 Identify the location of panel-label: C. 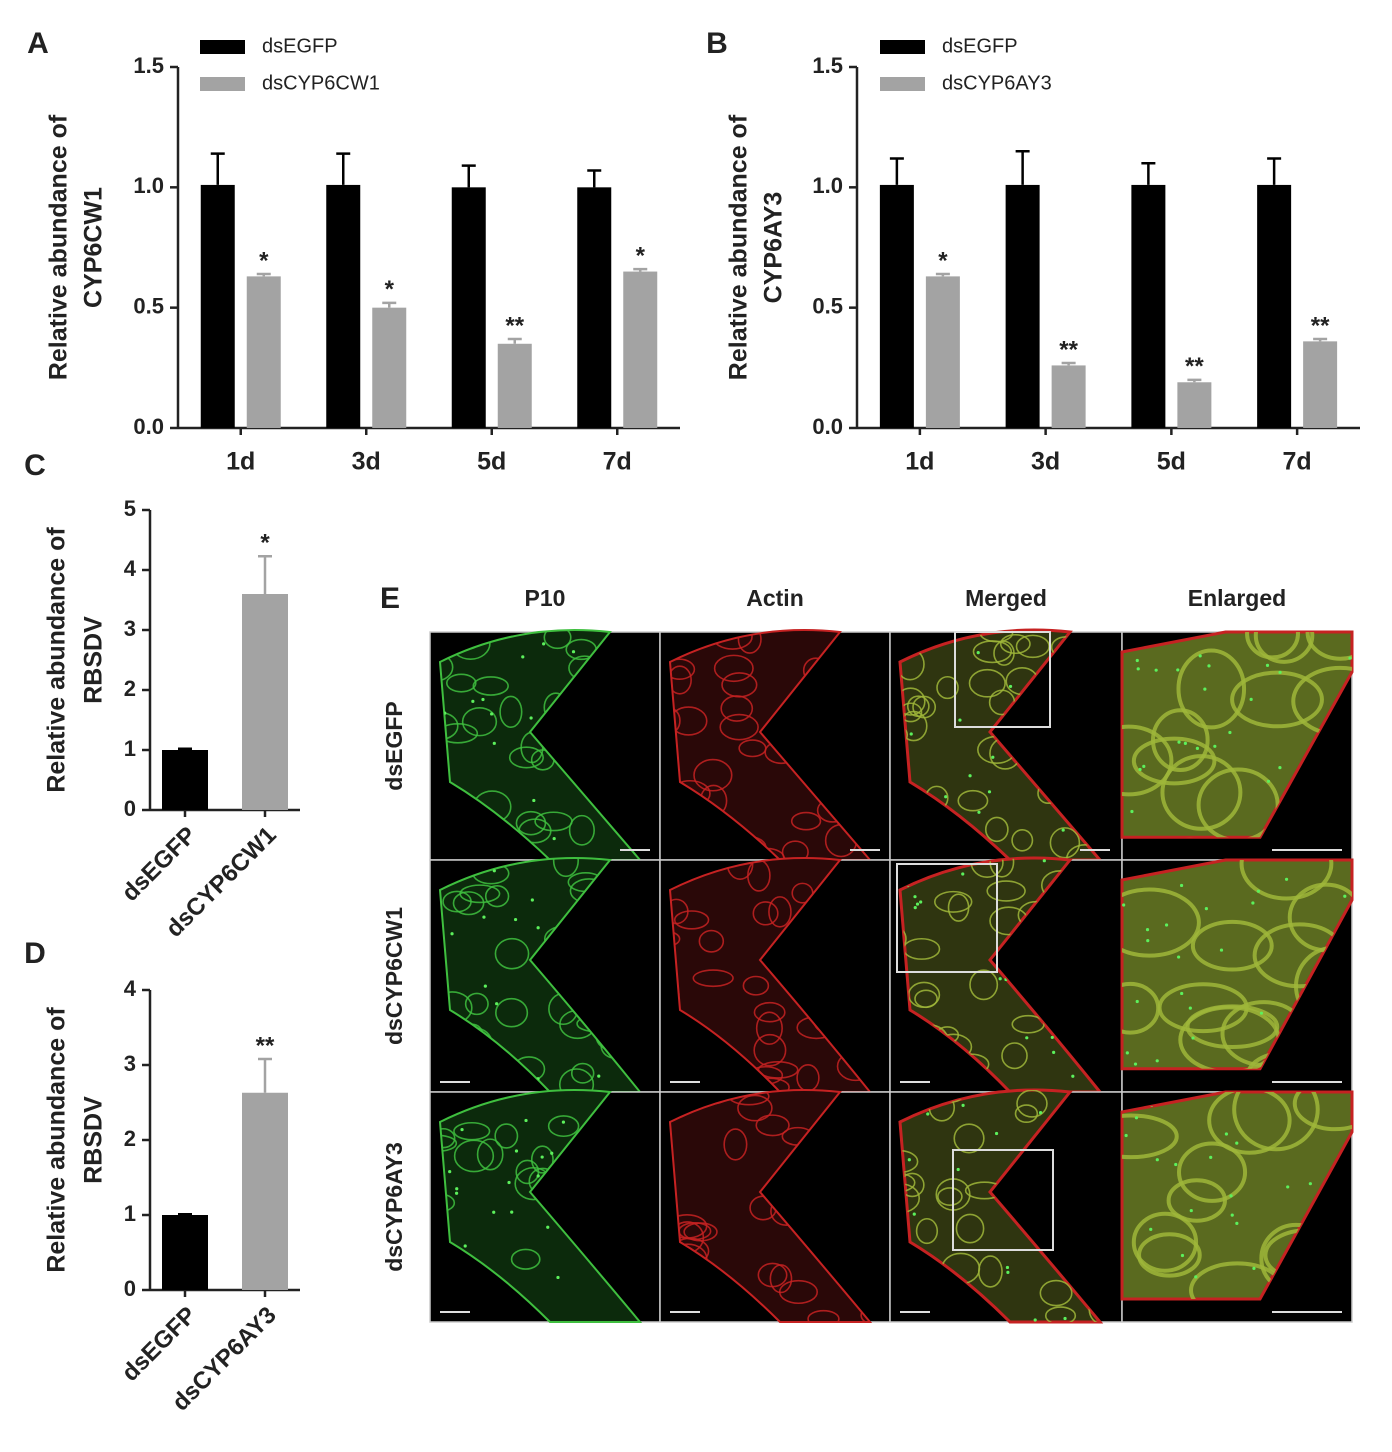
(35, 465).